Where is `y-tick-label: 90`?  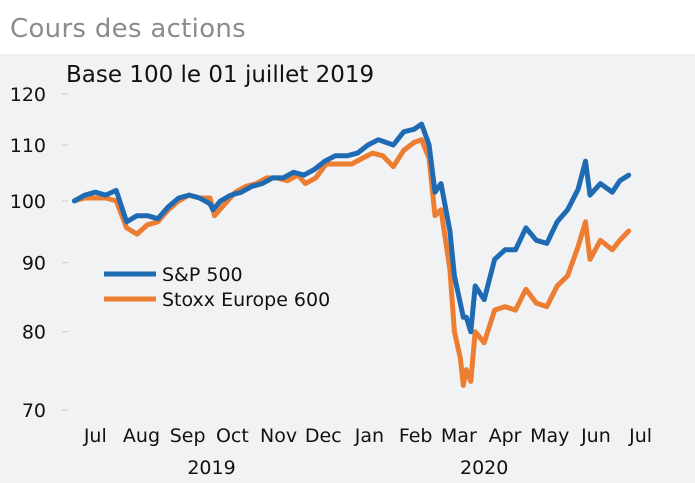
y-tick-label: 90 is located at coordinates (34, 264).